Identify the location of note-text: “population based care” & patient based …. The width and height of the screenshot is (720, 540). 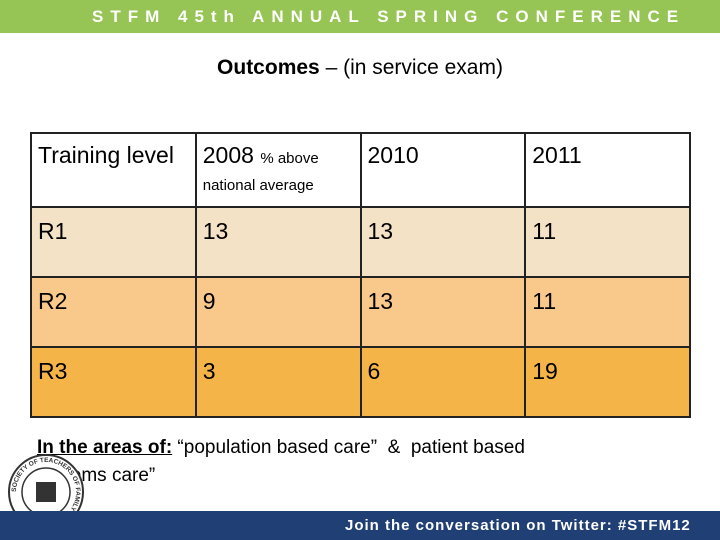
(284, 461).